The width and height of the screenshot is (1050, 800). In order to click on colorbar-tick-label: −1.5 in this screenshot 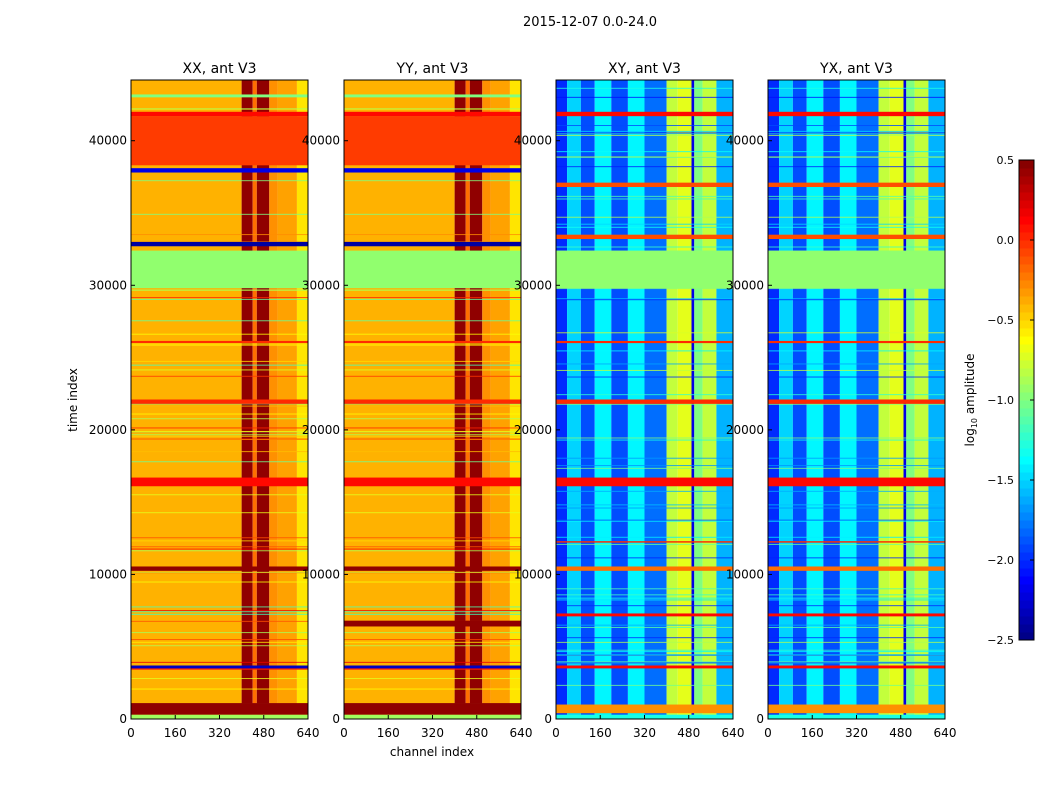, I will do `click(1000, 480)`.